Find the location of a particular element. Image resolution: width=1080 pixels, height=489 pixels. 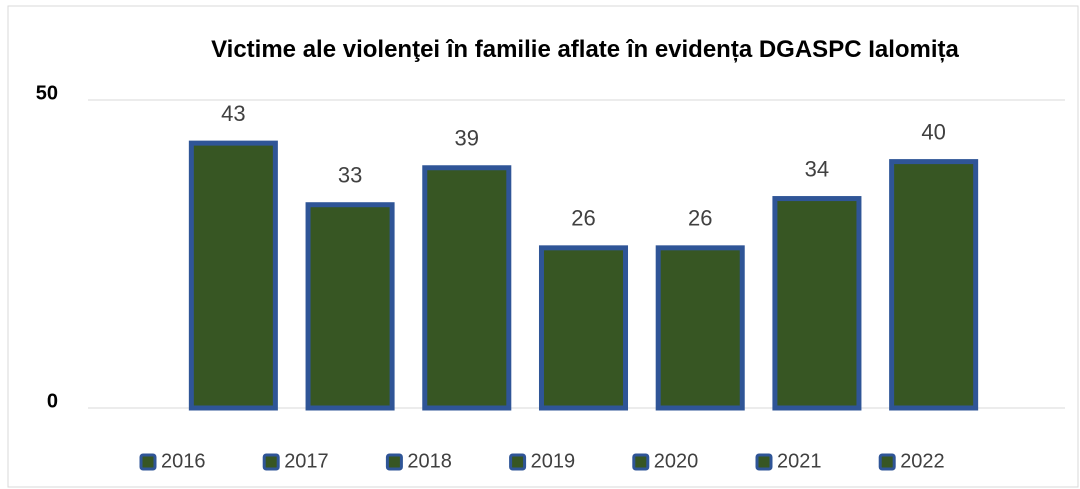

data-label: 43 is located at coordinates (233, 113).